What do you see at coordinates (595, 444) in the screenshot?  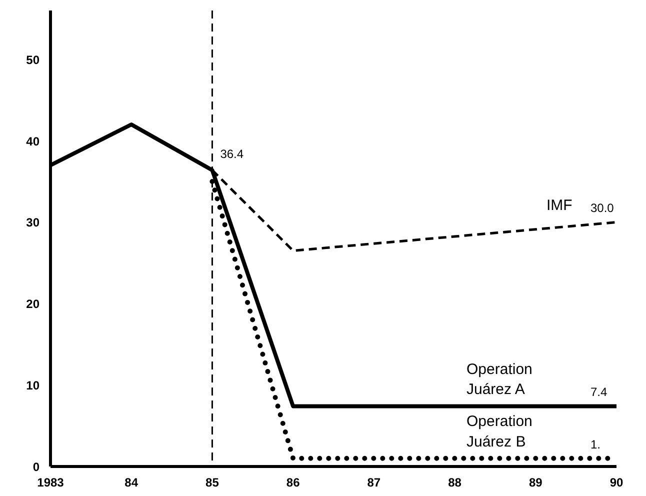 I see `data-label: 1.` at bounding box center [595, 444].